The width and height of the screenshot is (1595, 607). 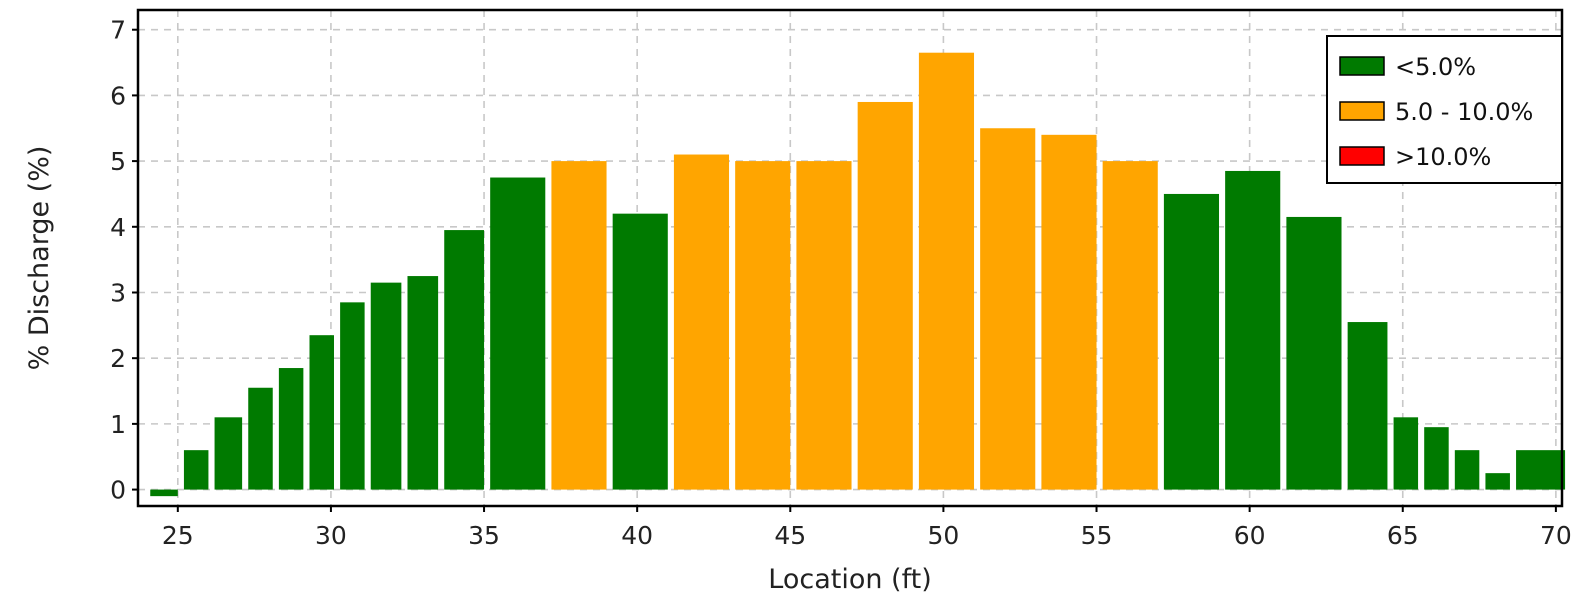 I want to click on x-tick-label: 45, so click(x=790, y=535).